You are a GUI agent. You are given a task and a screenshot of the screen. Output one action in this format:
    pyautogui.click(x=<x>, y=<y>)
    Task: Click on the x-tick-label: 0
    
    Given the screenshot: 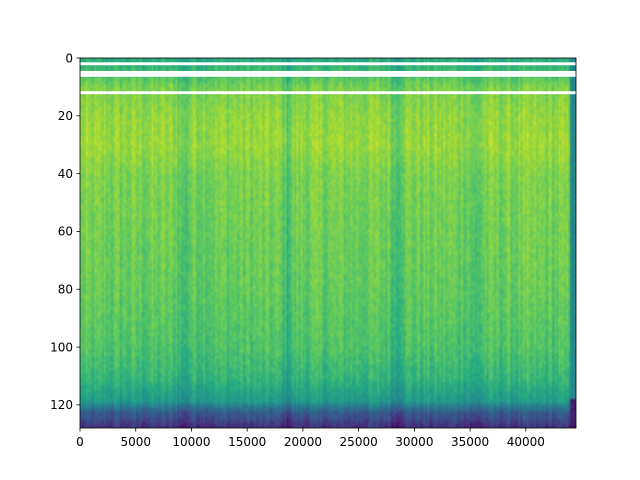 What is the action you would take?
    pyautogui.click(x=80, y=442)
    